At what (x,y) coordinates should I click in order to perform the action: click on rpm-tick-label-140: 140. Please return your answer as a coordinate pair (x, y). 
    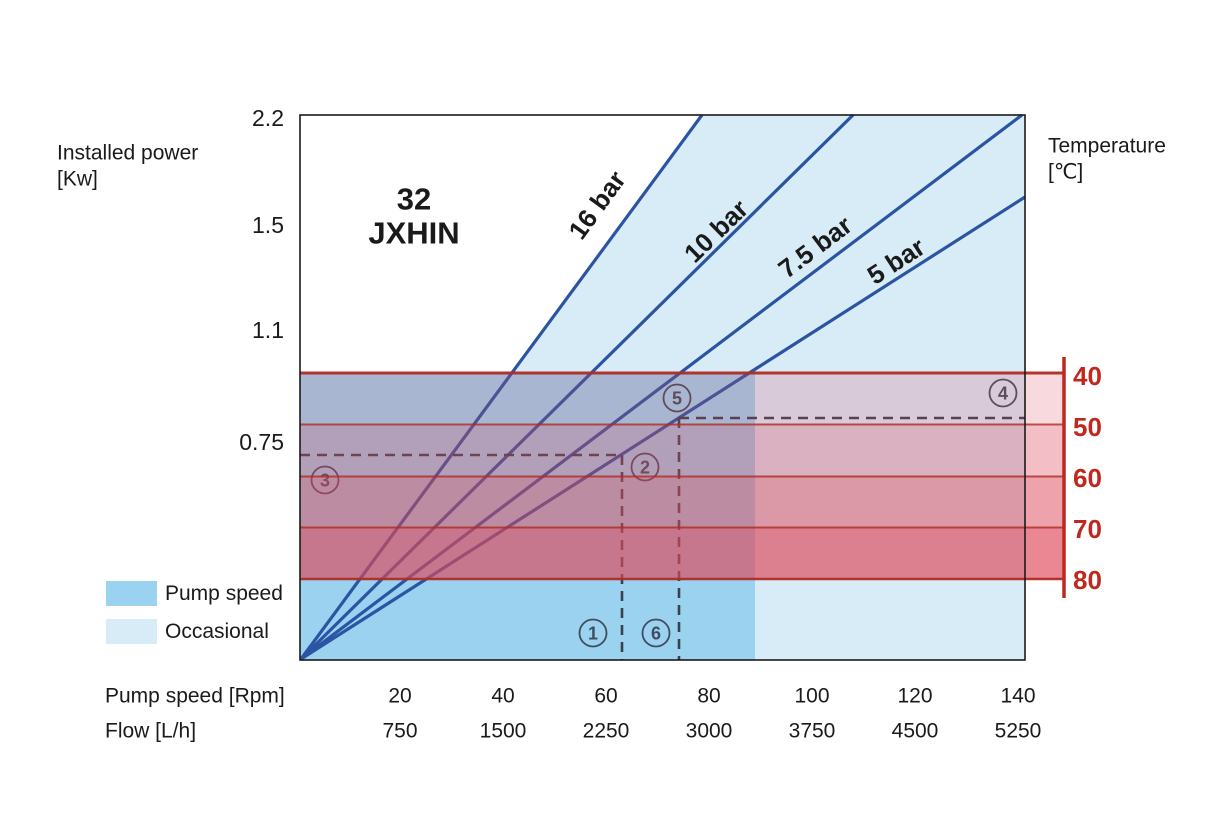
    Looking at the image, I should click on (1017, 696).